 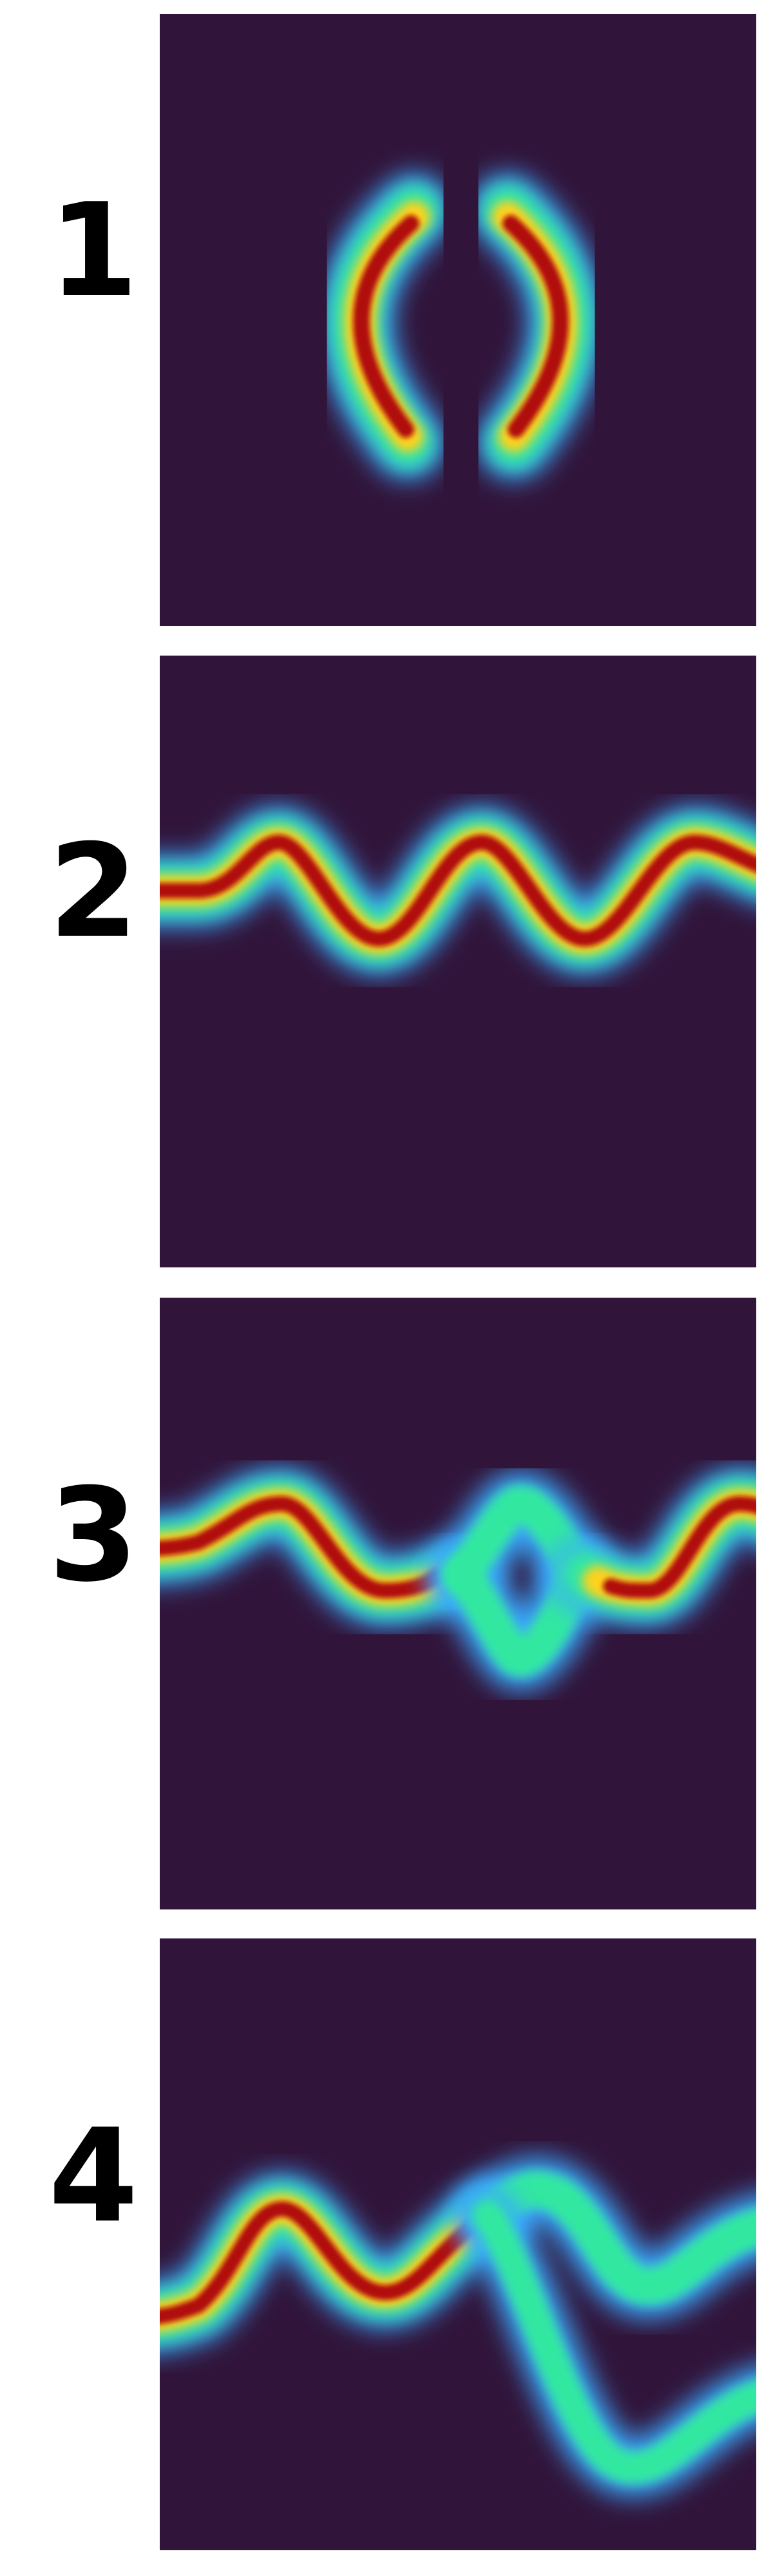 What do you see at coordinates (536, 326) in the screenshot?
I see `panel-1-right-crescent` at bounding box center [536, 326].